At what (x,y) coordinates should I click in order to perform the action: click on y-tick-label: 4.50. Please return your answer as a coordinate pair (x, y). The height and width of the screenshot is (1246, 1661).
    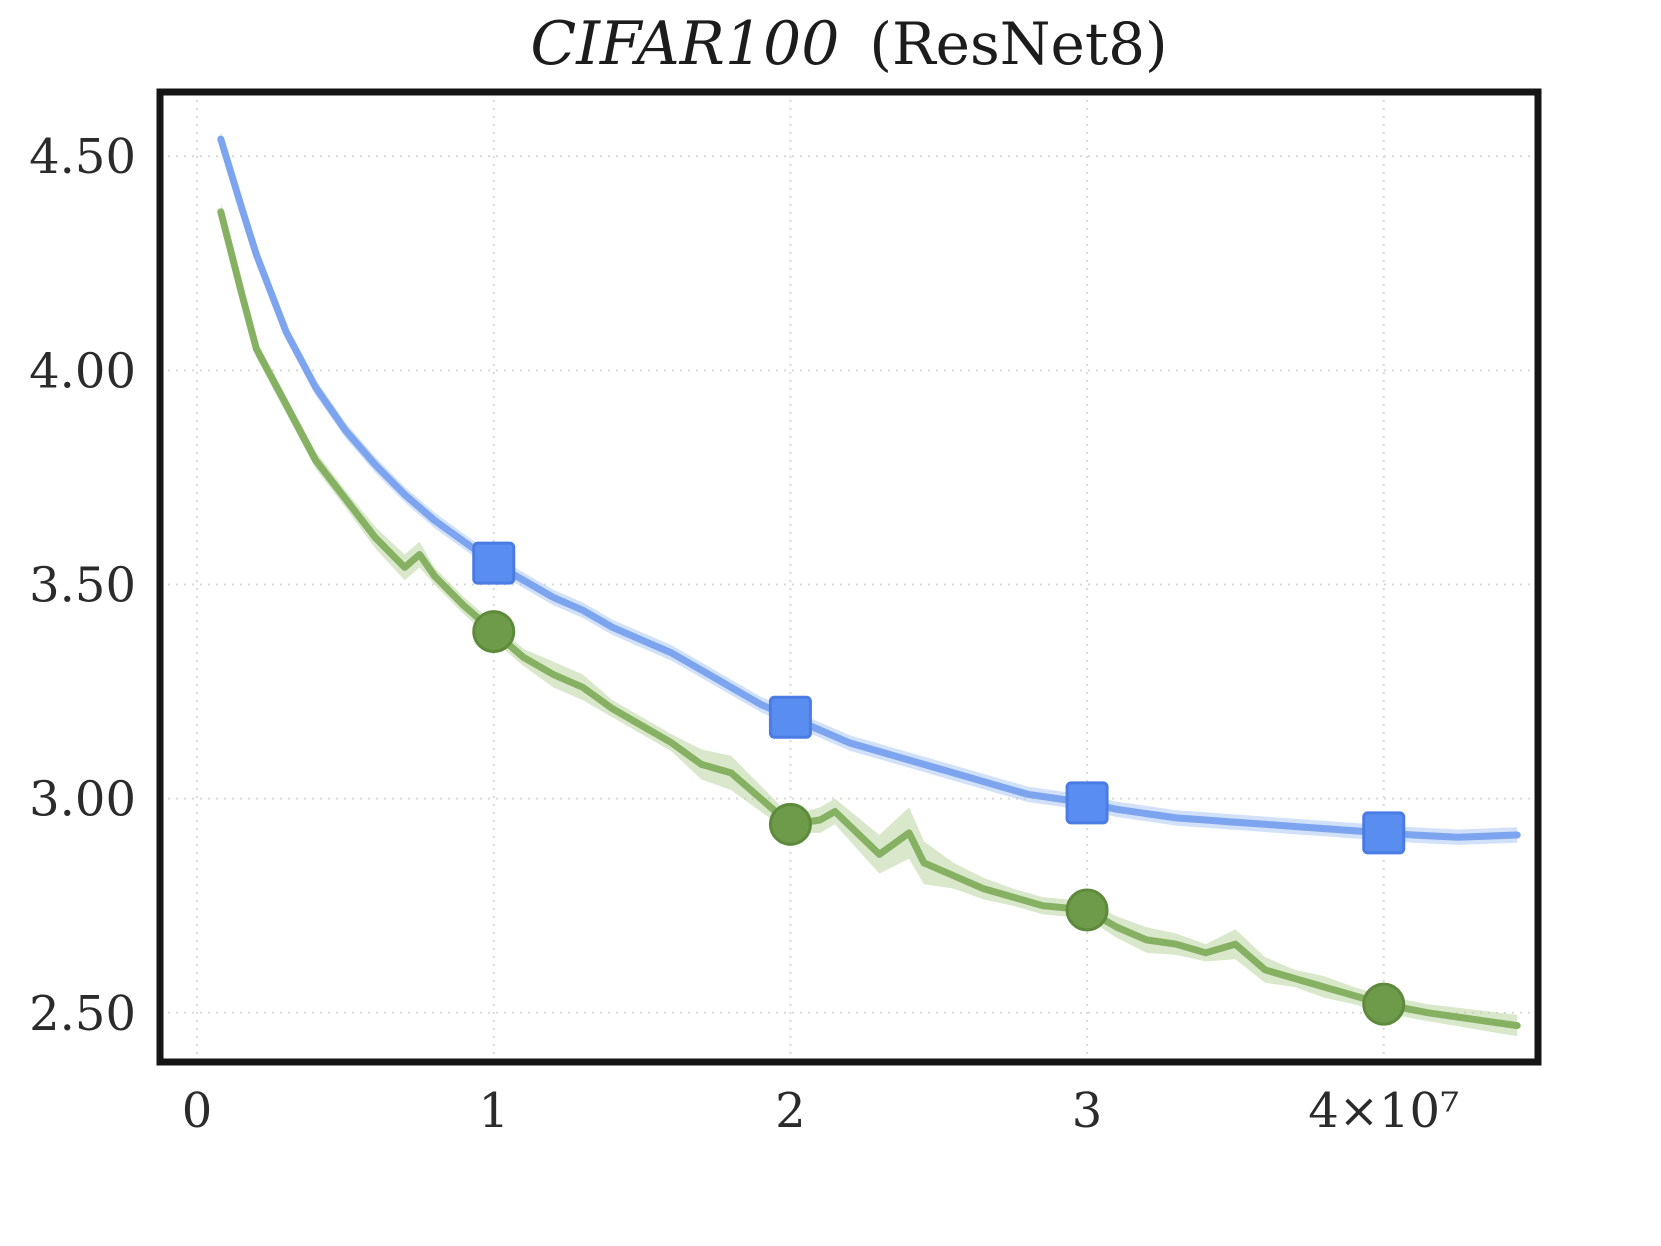
    Looking at the image, I should click on (82, 157).